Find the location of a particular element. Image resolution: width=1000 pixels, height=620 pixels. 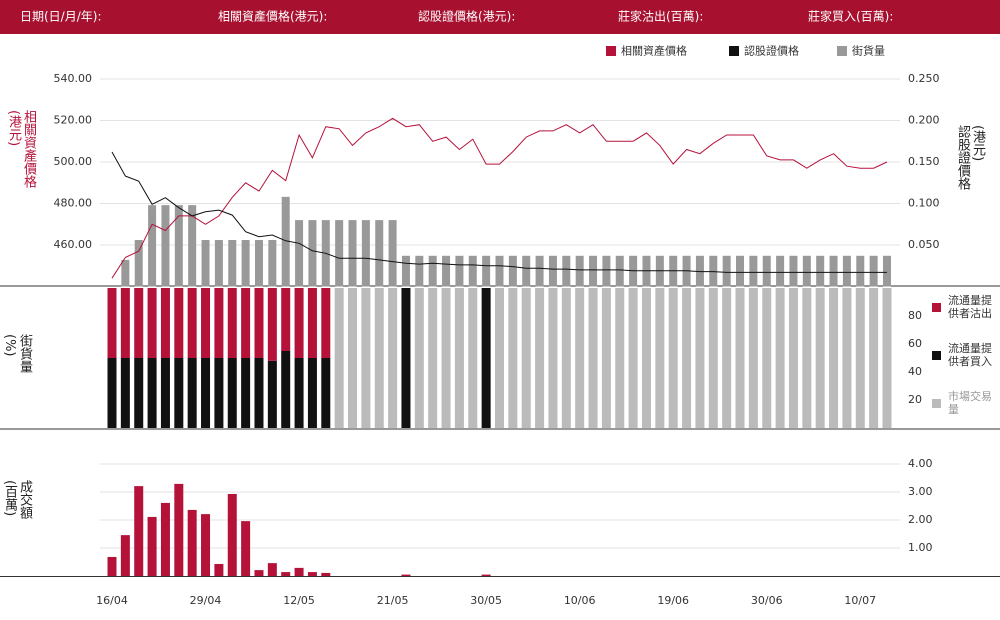

y-tick-label: 60 is located at coordinates (915, 343).